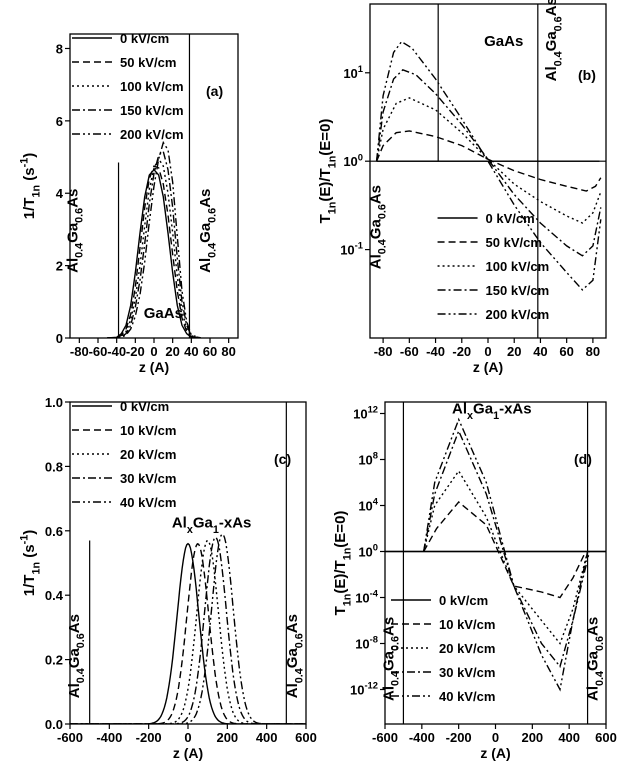  Describe the element at coordinates (54, 402) in the screenshot. I see `y-tick-label: 1.0` at that location.